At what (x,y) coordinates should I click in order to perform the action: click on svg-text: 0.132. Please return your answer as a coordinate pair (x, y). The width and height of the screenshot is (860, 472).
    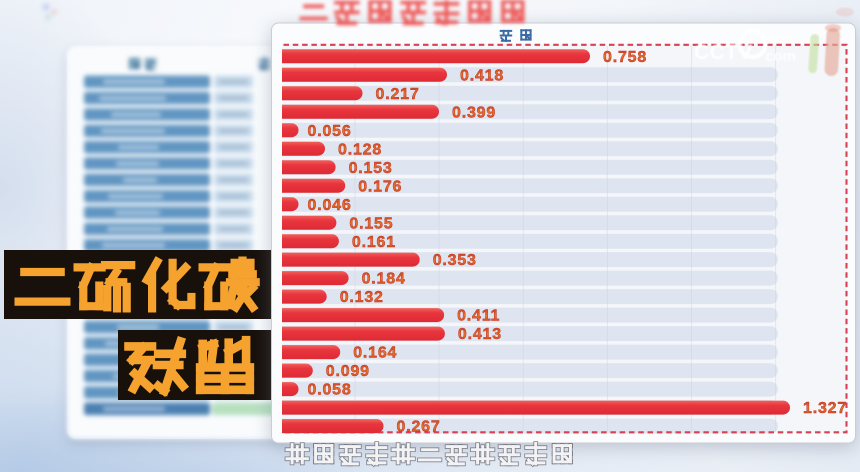
    Looking at the image, I should click on (362, 297).